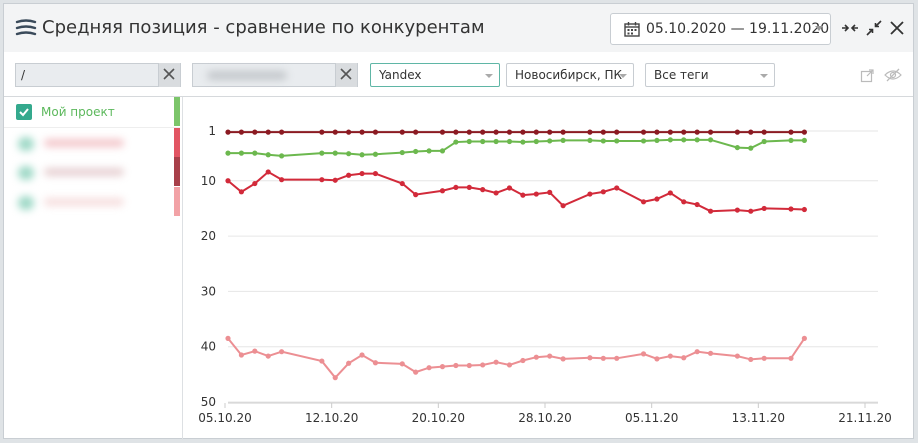  What do you see at coordinates (92, 111) in the screenshot?
I see `legend-item-my-project: Мой проект` at bounding box center [92, 111].